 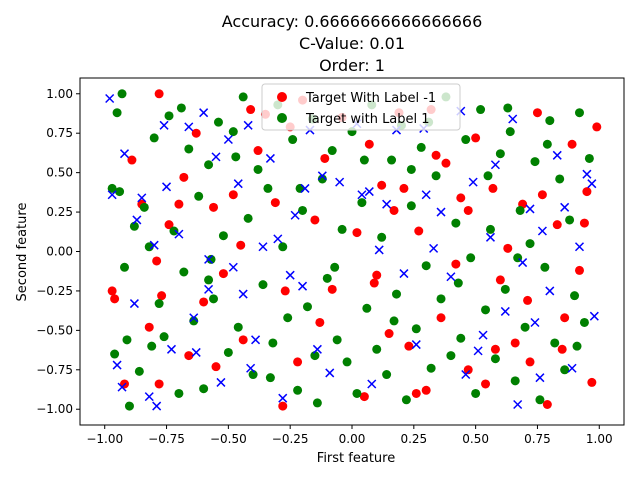 I want to click on y-tick-label: 0.75, so click(x=59, y=133).